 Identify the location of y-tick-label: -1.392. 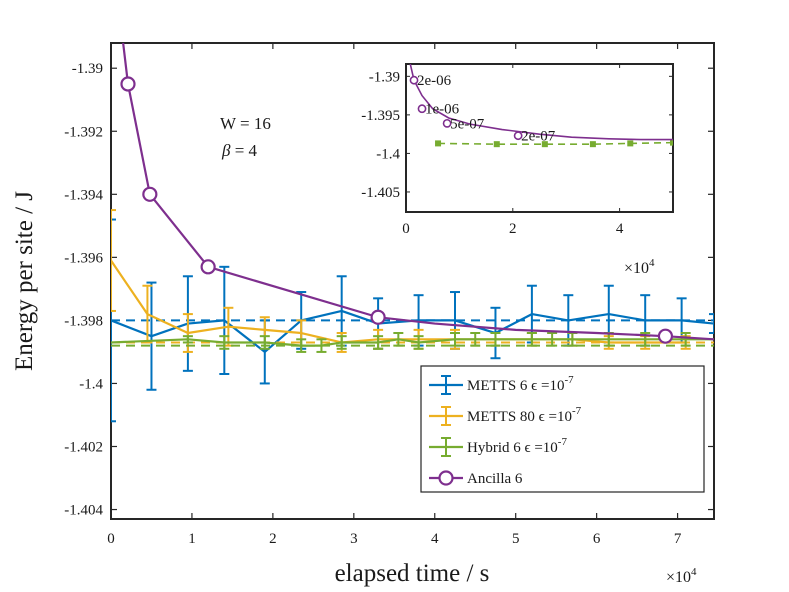
(83, 132).